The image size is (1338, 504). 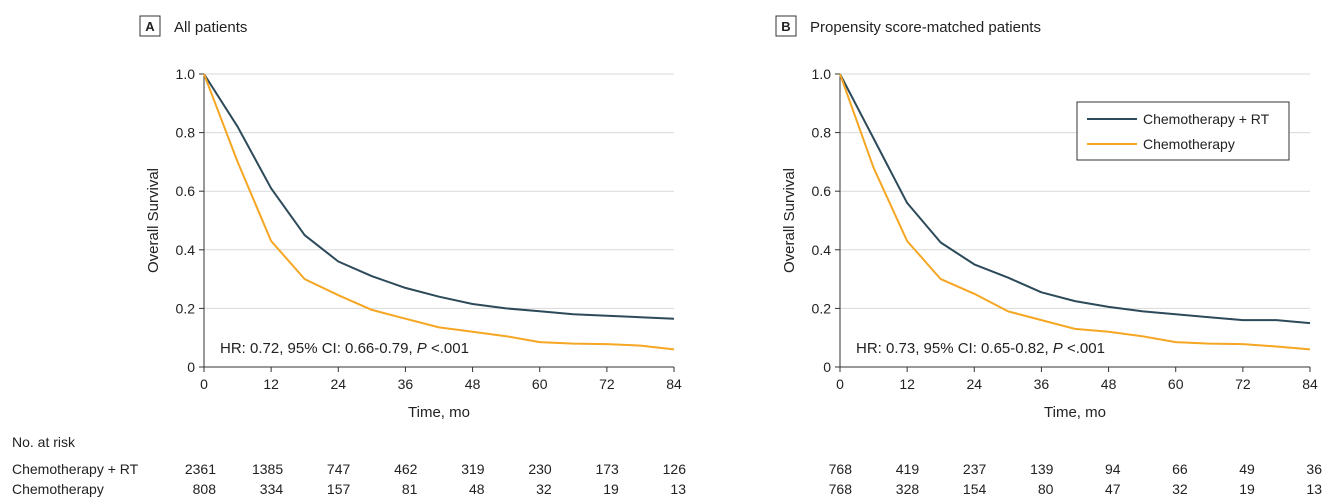 I want to click on at-risk-value: 319, so click(x=473, y=469).